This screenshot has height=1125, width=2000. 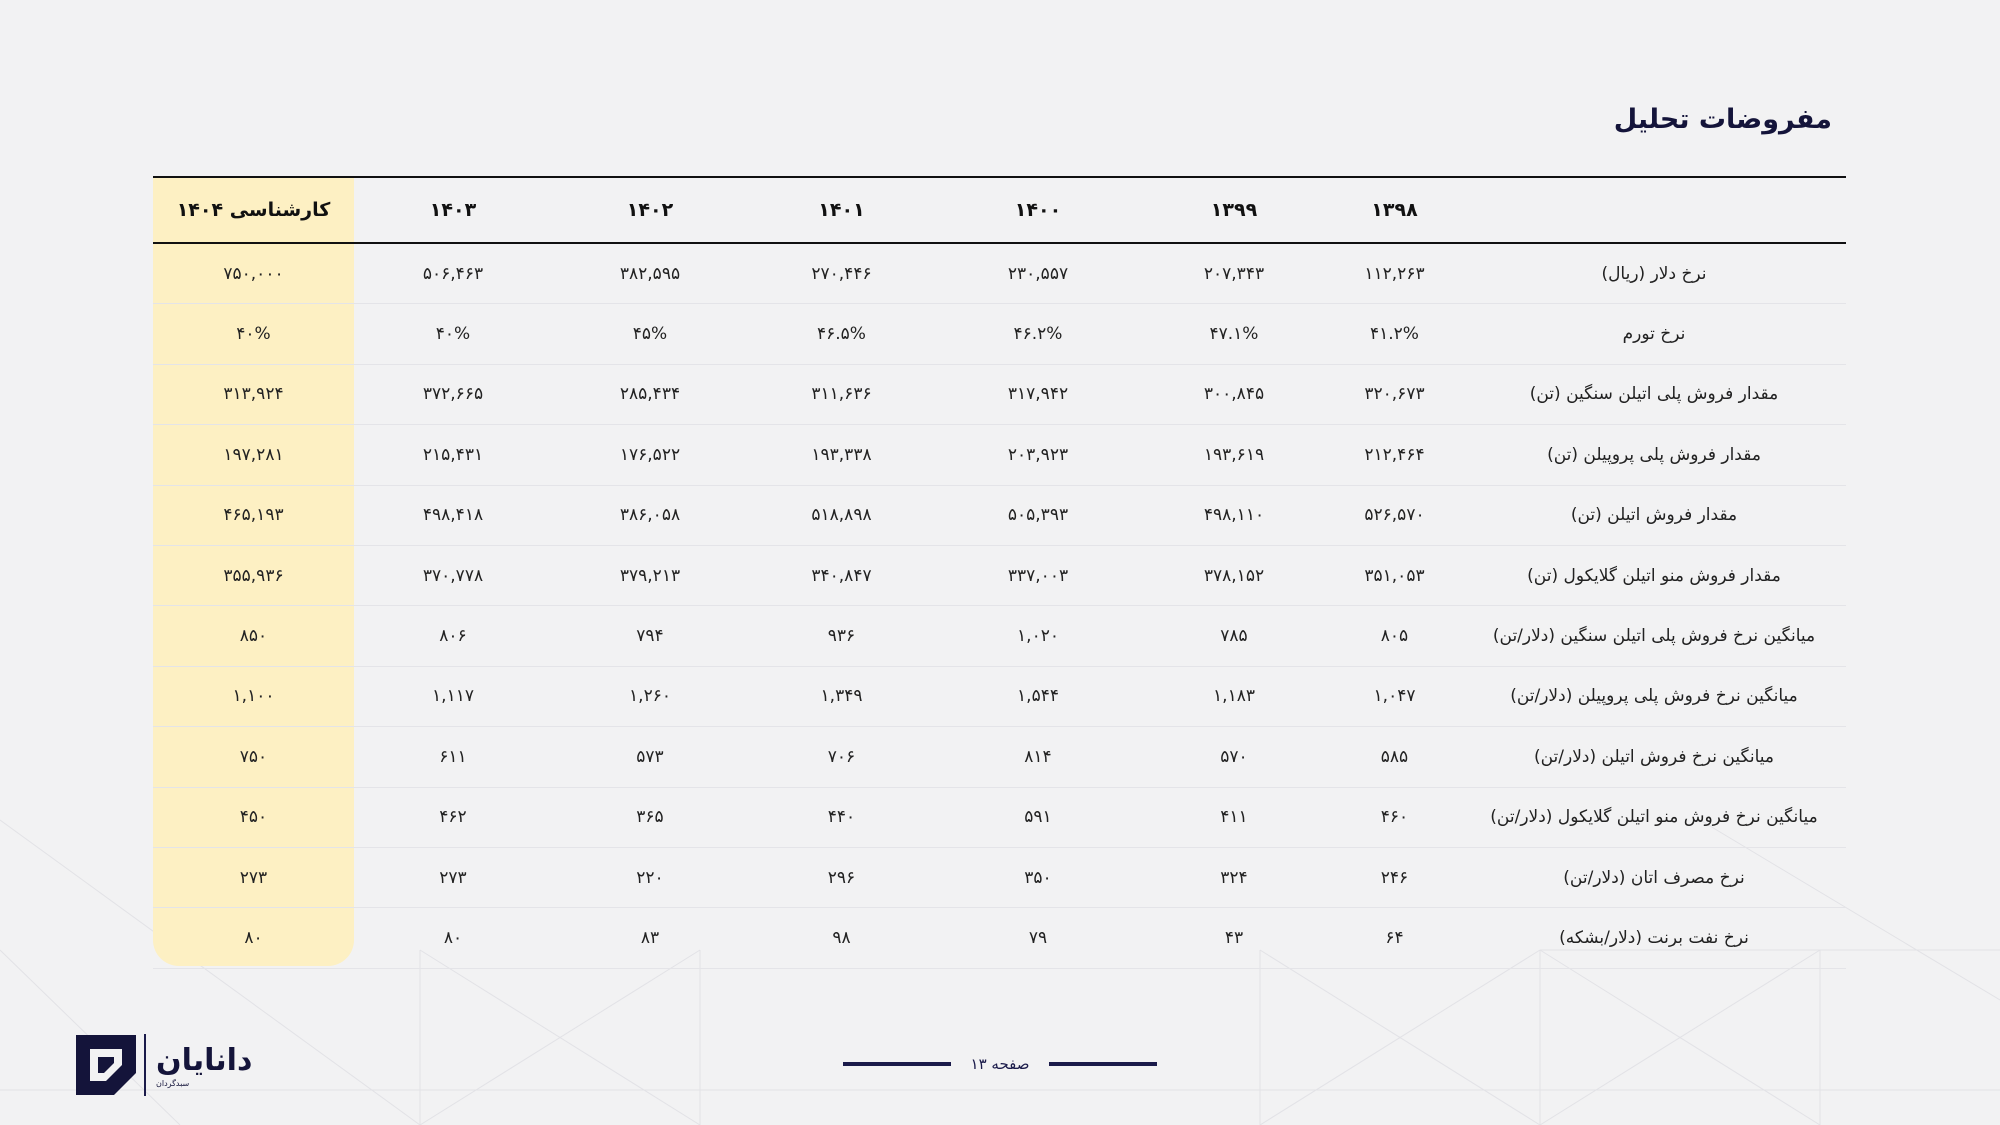 I want to click on table-cell: ۷۵۰, so click(x=253, y=757).